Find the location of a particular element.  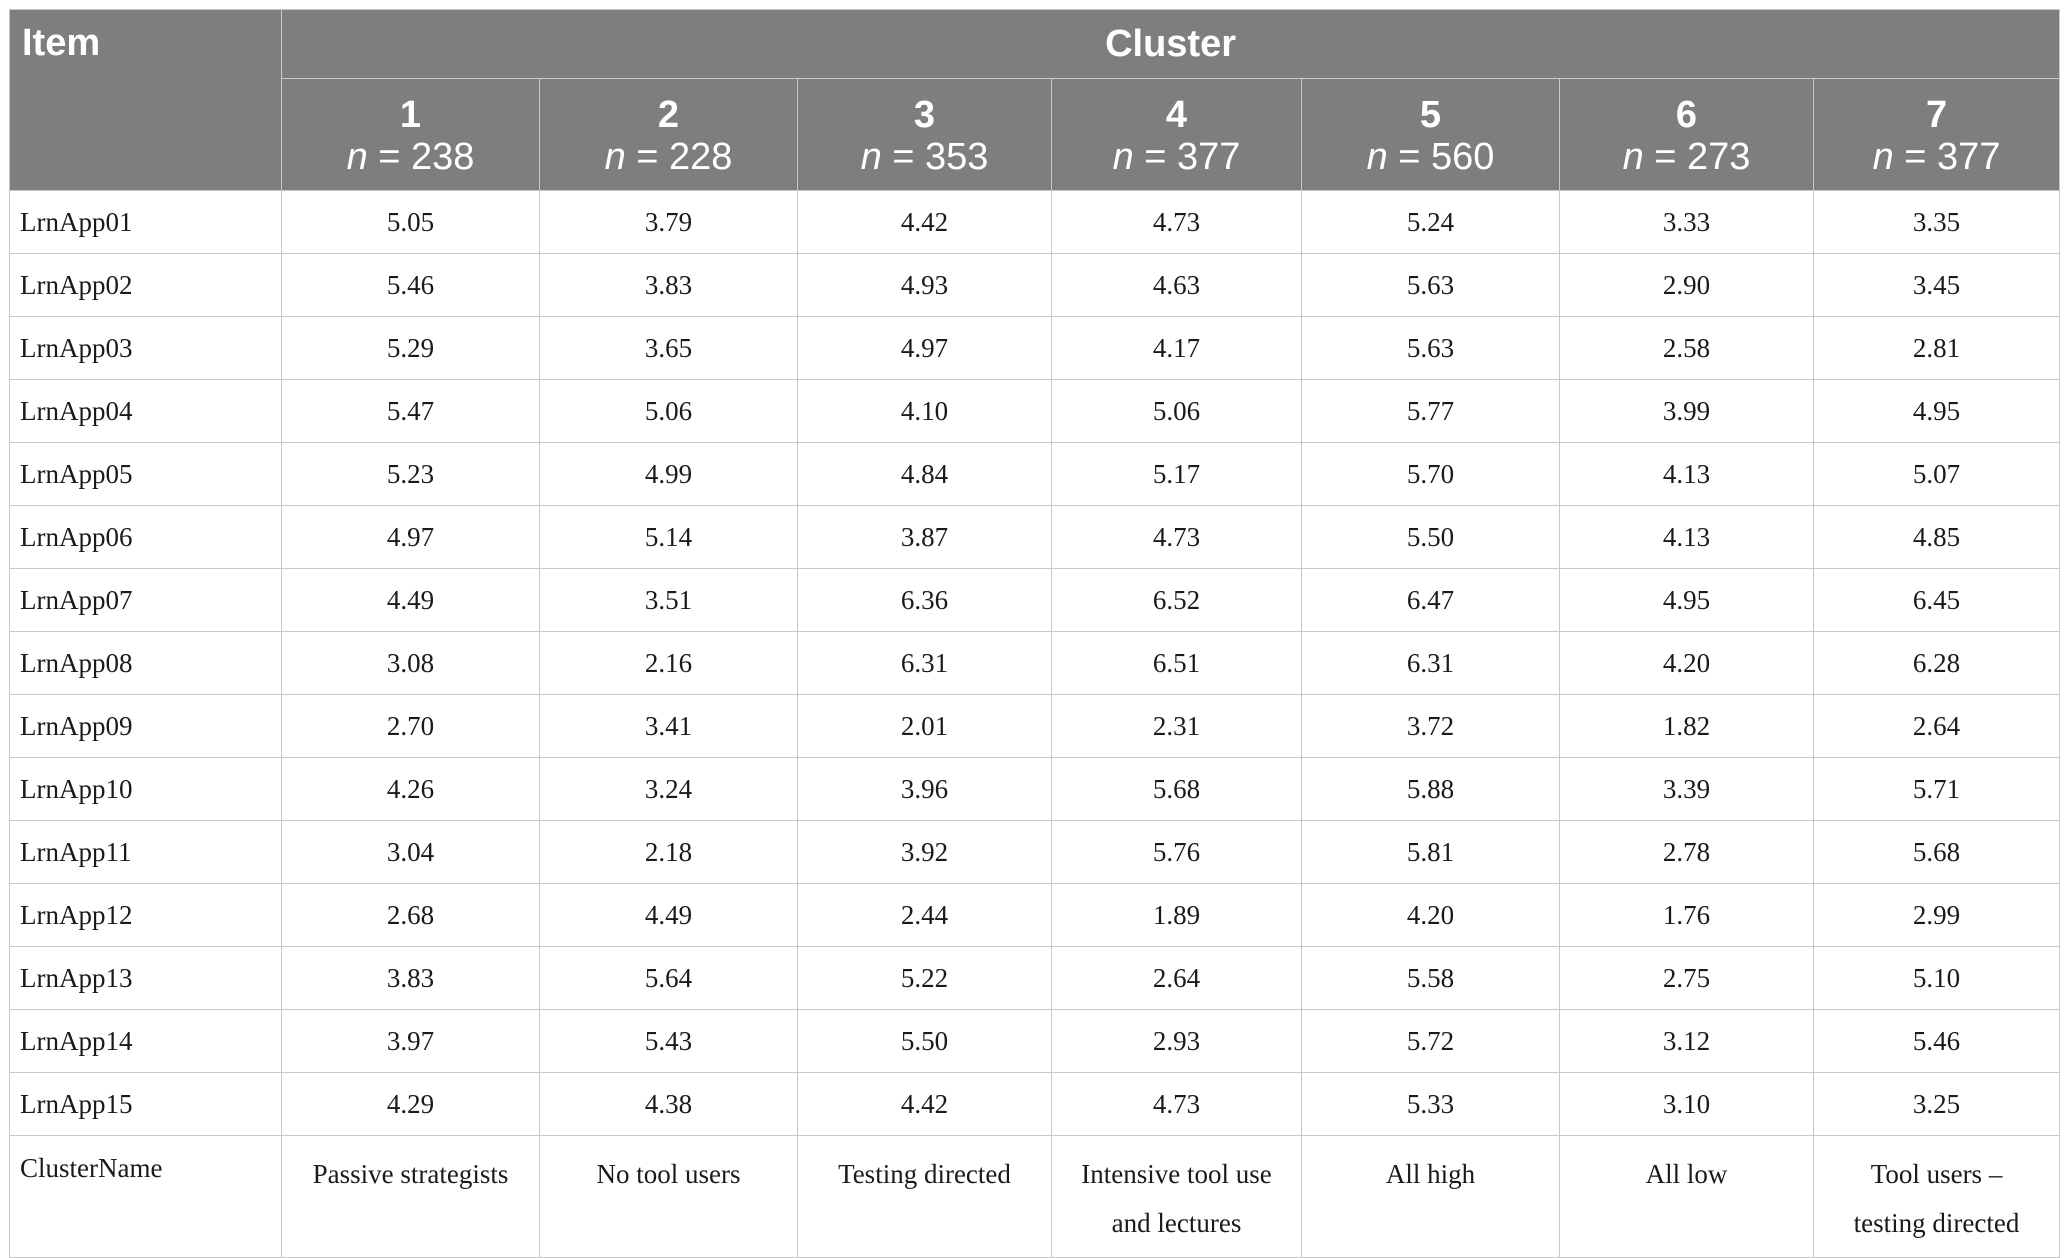

mean-value-cell: 6.28 is located at coordinates (1936, 663).